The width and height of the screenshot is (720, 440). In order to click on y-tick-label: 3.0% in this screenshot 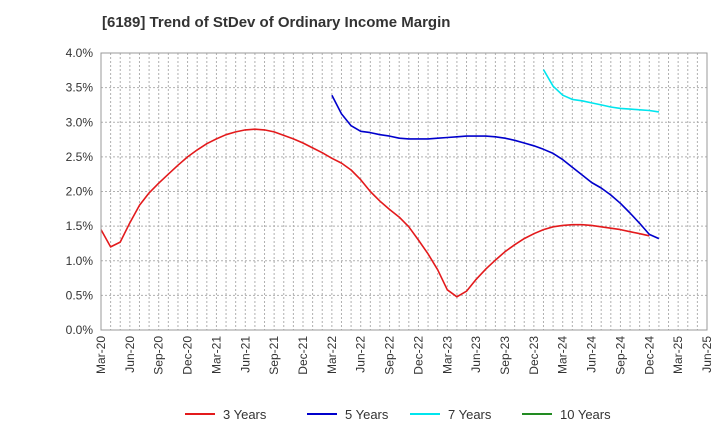, I will do `click(80, 122)`.